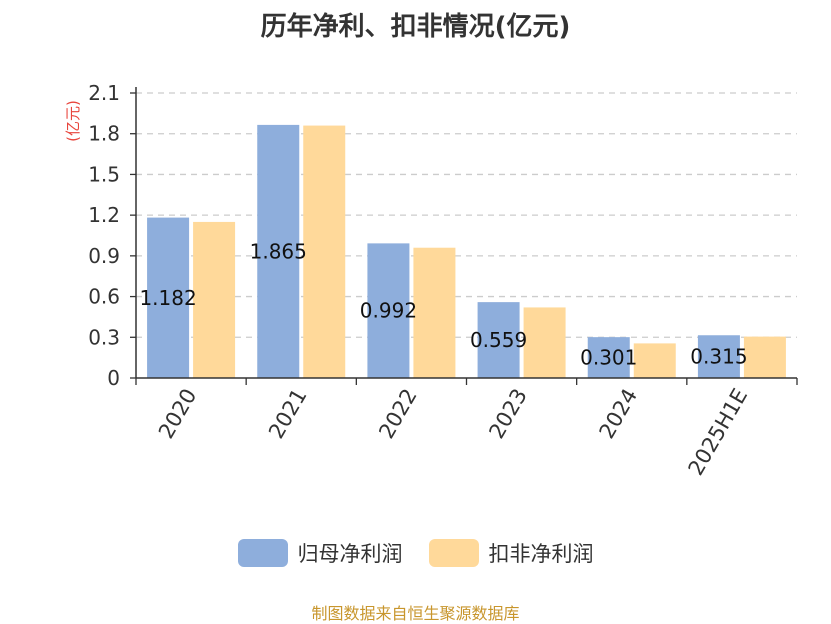 Image resolution: width=831 pixels, height=624 pixels. What do you see at coordinates (73, 121) in the screenshot?
I see `y-axis-label: (亿元)` at bounding box center [73, 121].